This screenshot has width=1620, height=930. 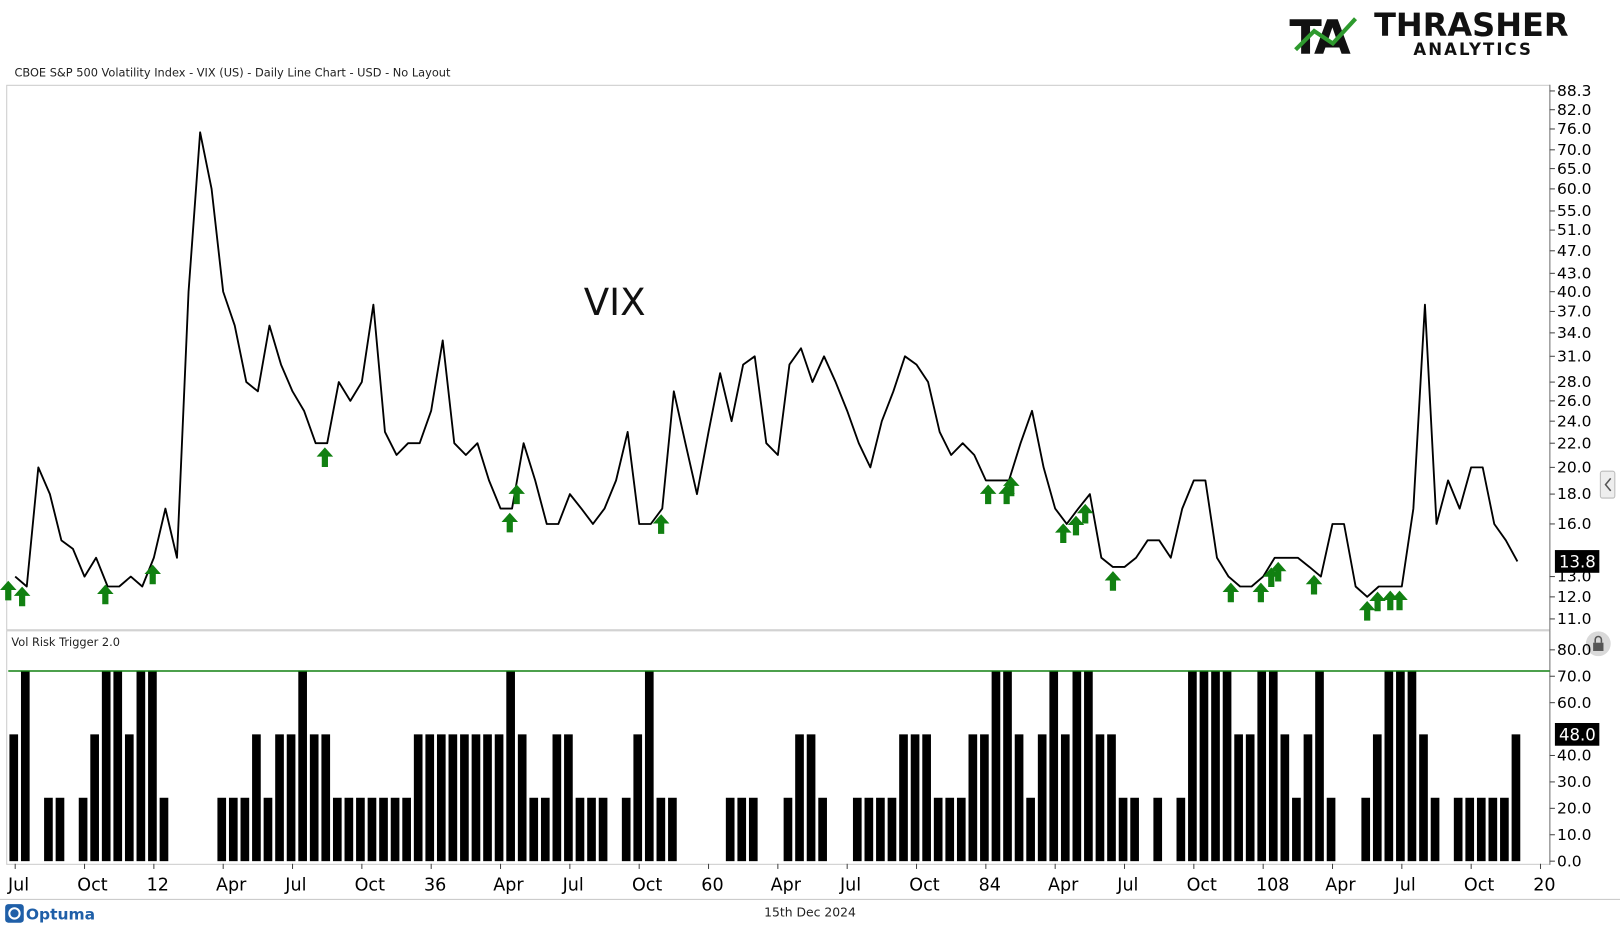 I want to click on x-tick-label: 60, so click(x=712, y=886).